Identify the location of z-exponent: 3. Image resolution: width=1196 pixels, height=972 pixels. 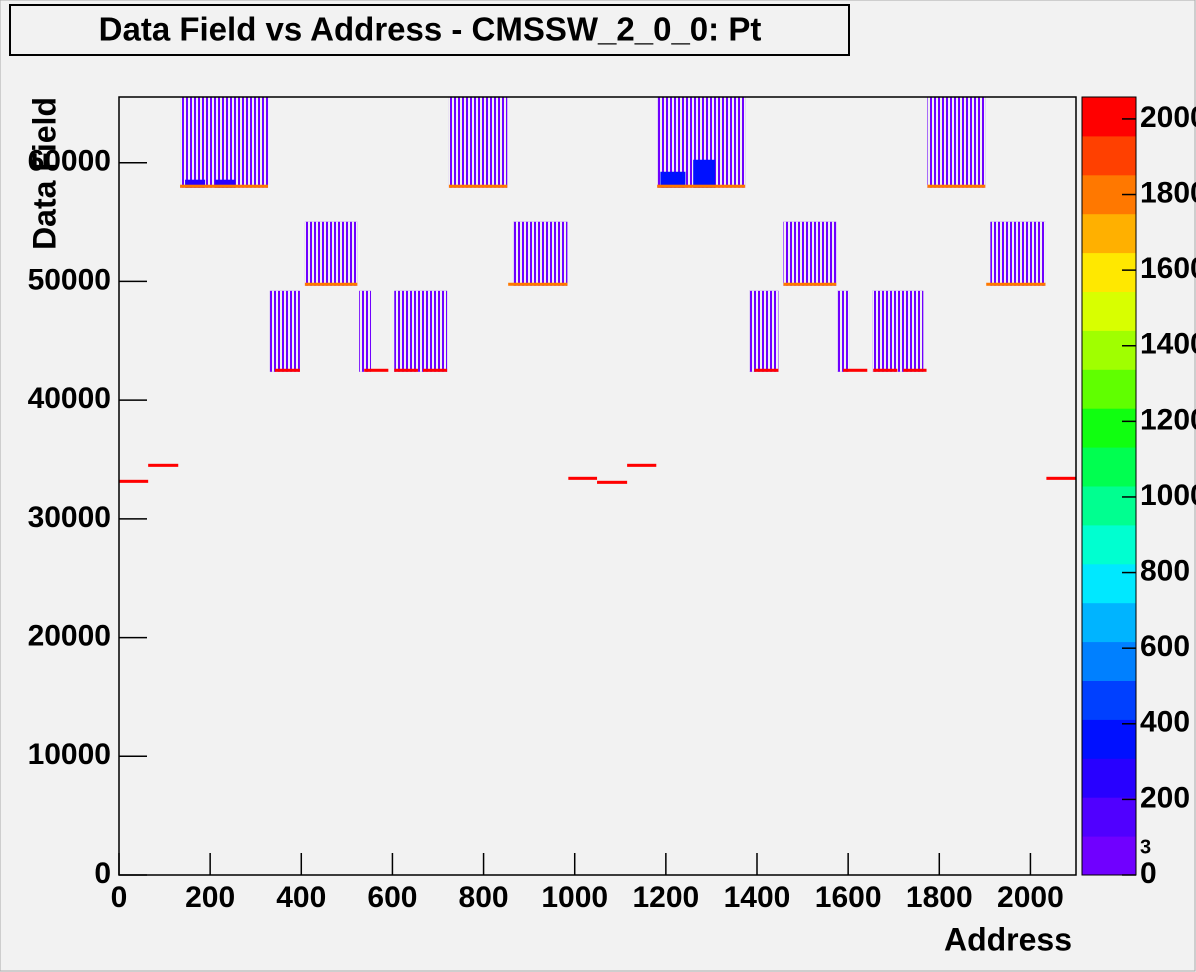
(1145, 847).